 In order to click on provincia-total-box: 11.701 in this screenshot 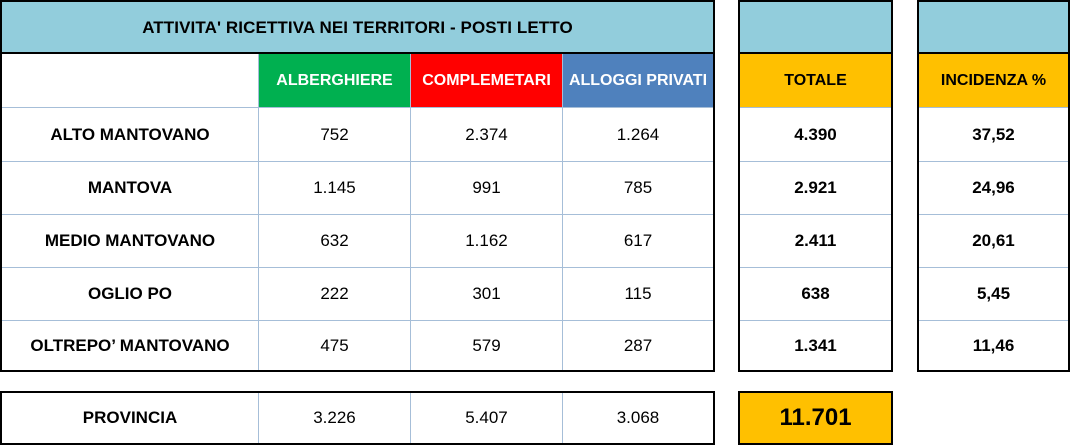, I will do `click(815, 418)`.